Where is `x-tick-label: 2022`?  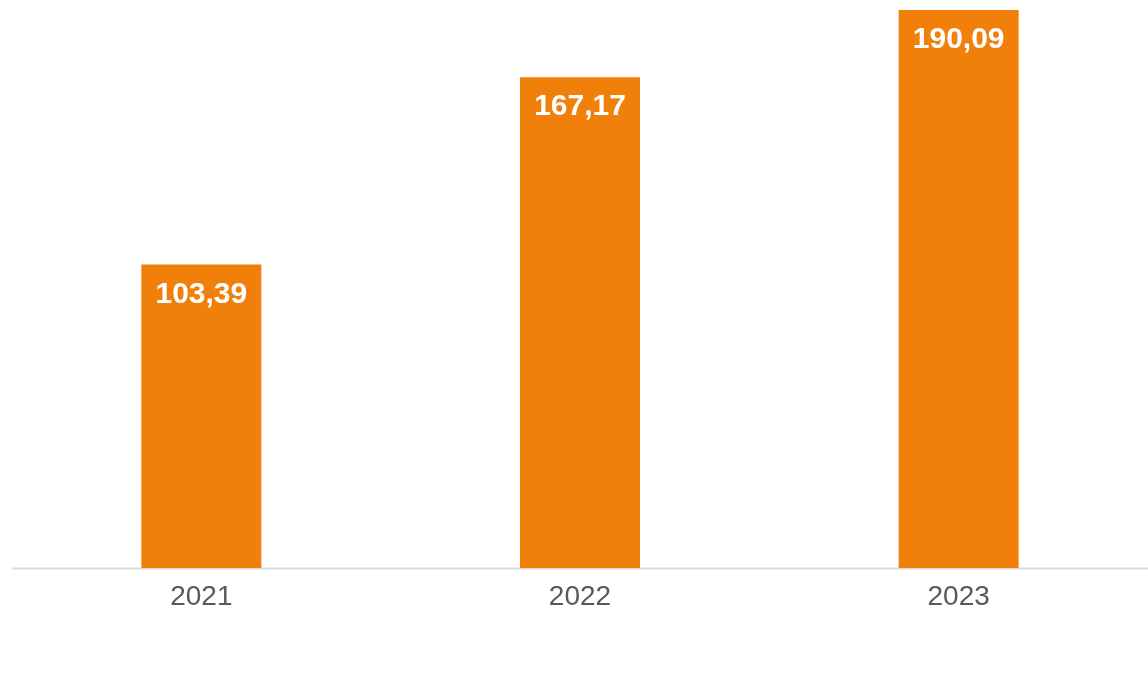
x-tick-label: 2022 is located at coordinates (580, 595).